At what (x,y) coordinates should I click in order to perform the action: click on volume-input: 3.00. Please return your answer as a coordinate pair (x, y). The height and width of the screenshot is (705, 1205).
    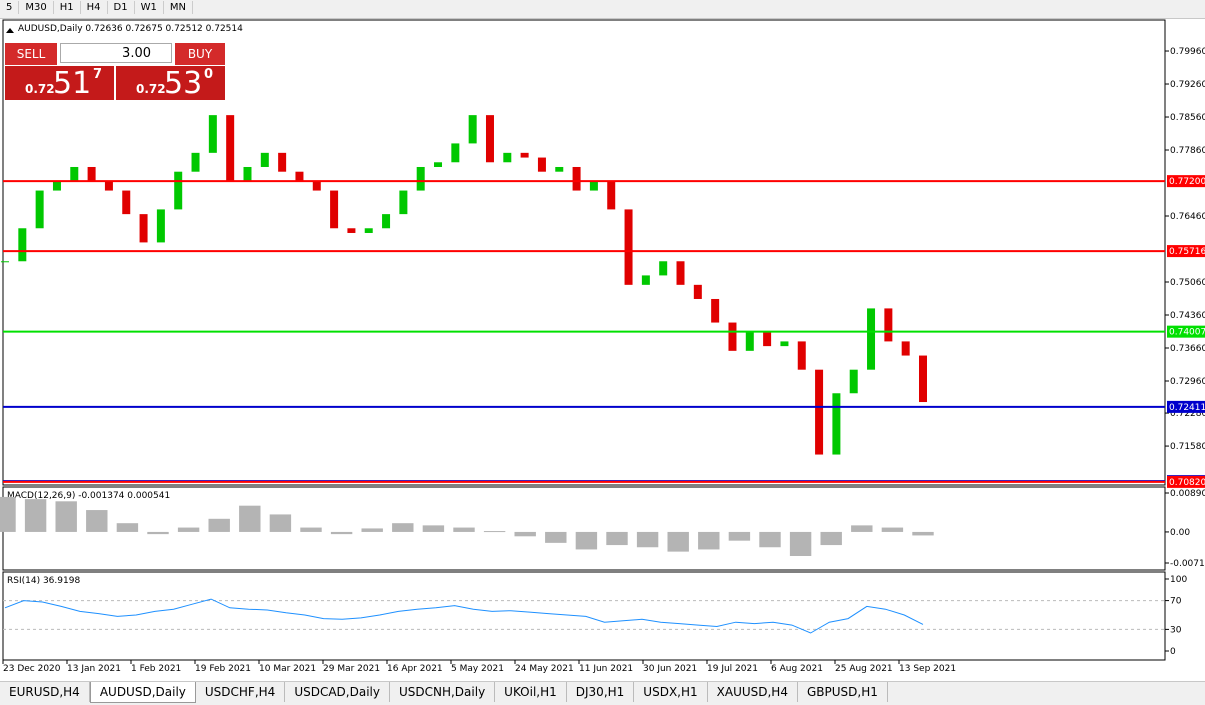
    Looking at the image, I should click on (116, 53).